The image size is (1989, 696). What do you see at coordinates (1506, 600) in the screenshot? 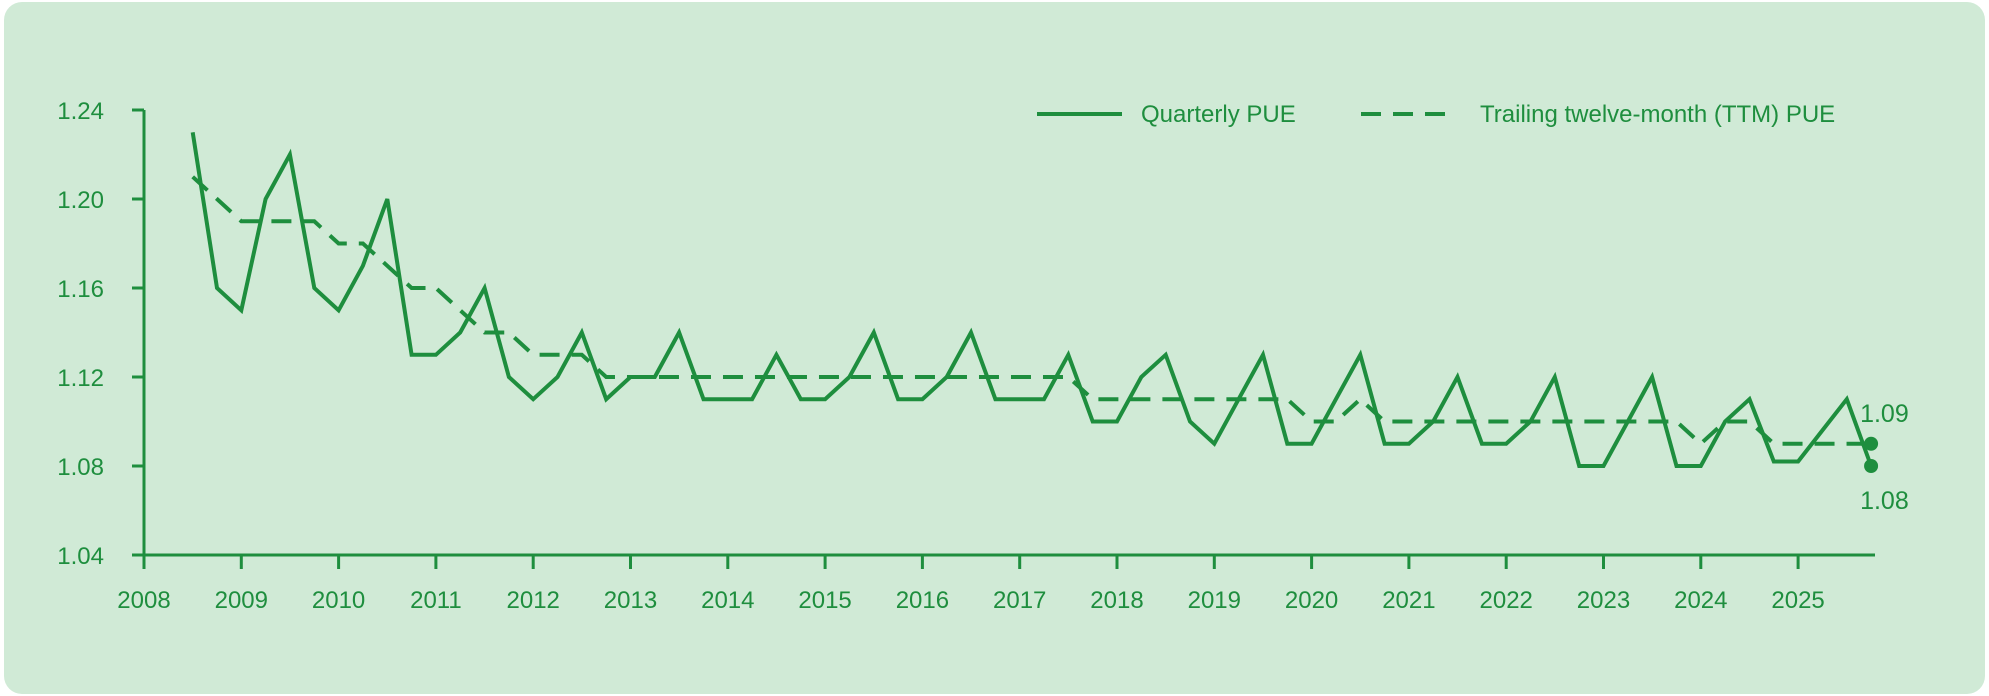
I see `x-tick-label: 2022` at bounding box center [1506, 600].